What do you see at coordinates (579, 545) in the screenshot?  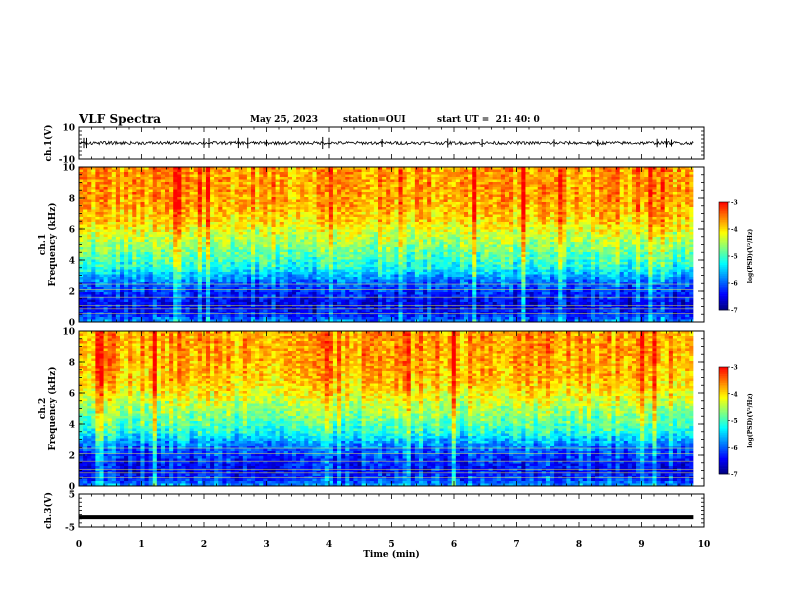 I see `x-tick-label: 8` at bounding box center [579, 545].